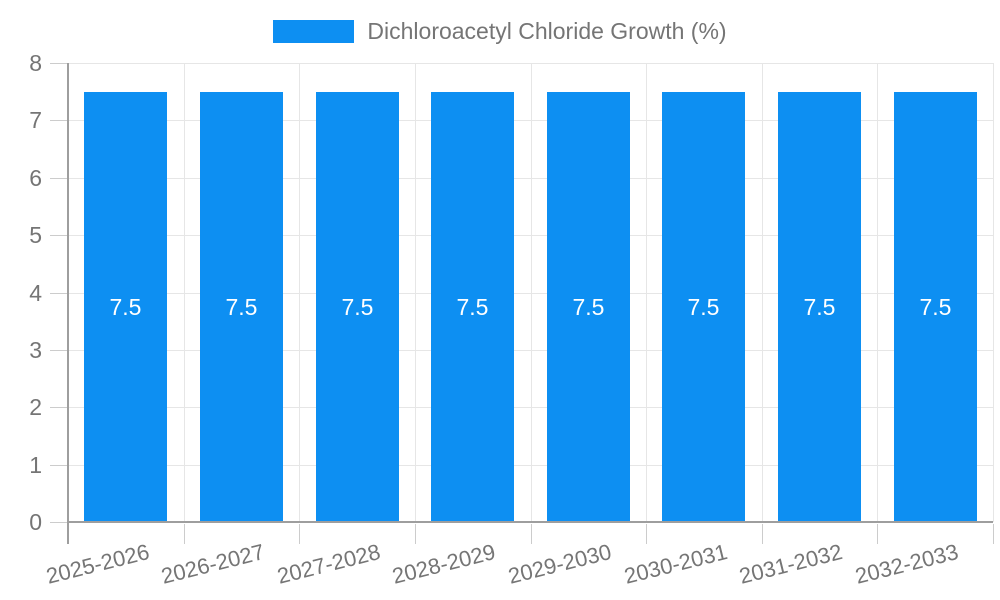 The image size is (1000, 600). I want to click on legend: Dichloroacetyl Chloride Growth (%), so click(500, 31).